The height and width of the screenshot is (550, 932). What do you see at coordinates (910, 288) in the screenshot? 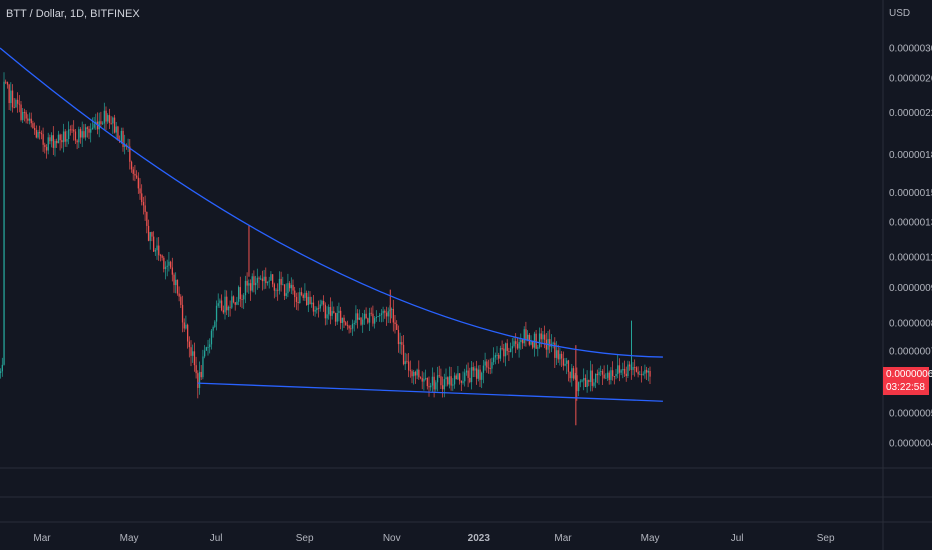
I see `y-tick-label: 0.00000095` at bounding box center [910, 288].